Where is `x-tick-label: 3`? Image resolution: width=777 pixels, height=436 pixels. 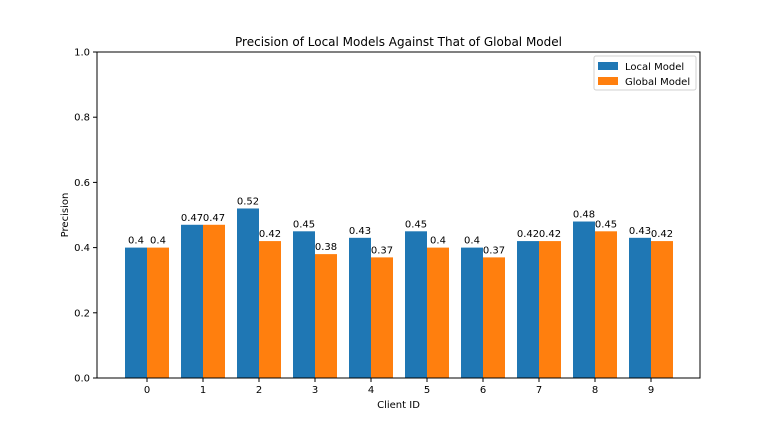
x-tick-label: 3 is located at coordinates (315, 390).